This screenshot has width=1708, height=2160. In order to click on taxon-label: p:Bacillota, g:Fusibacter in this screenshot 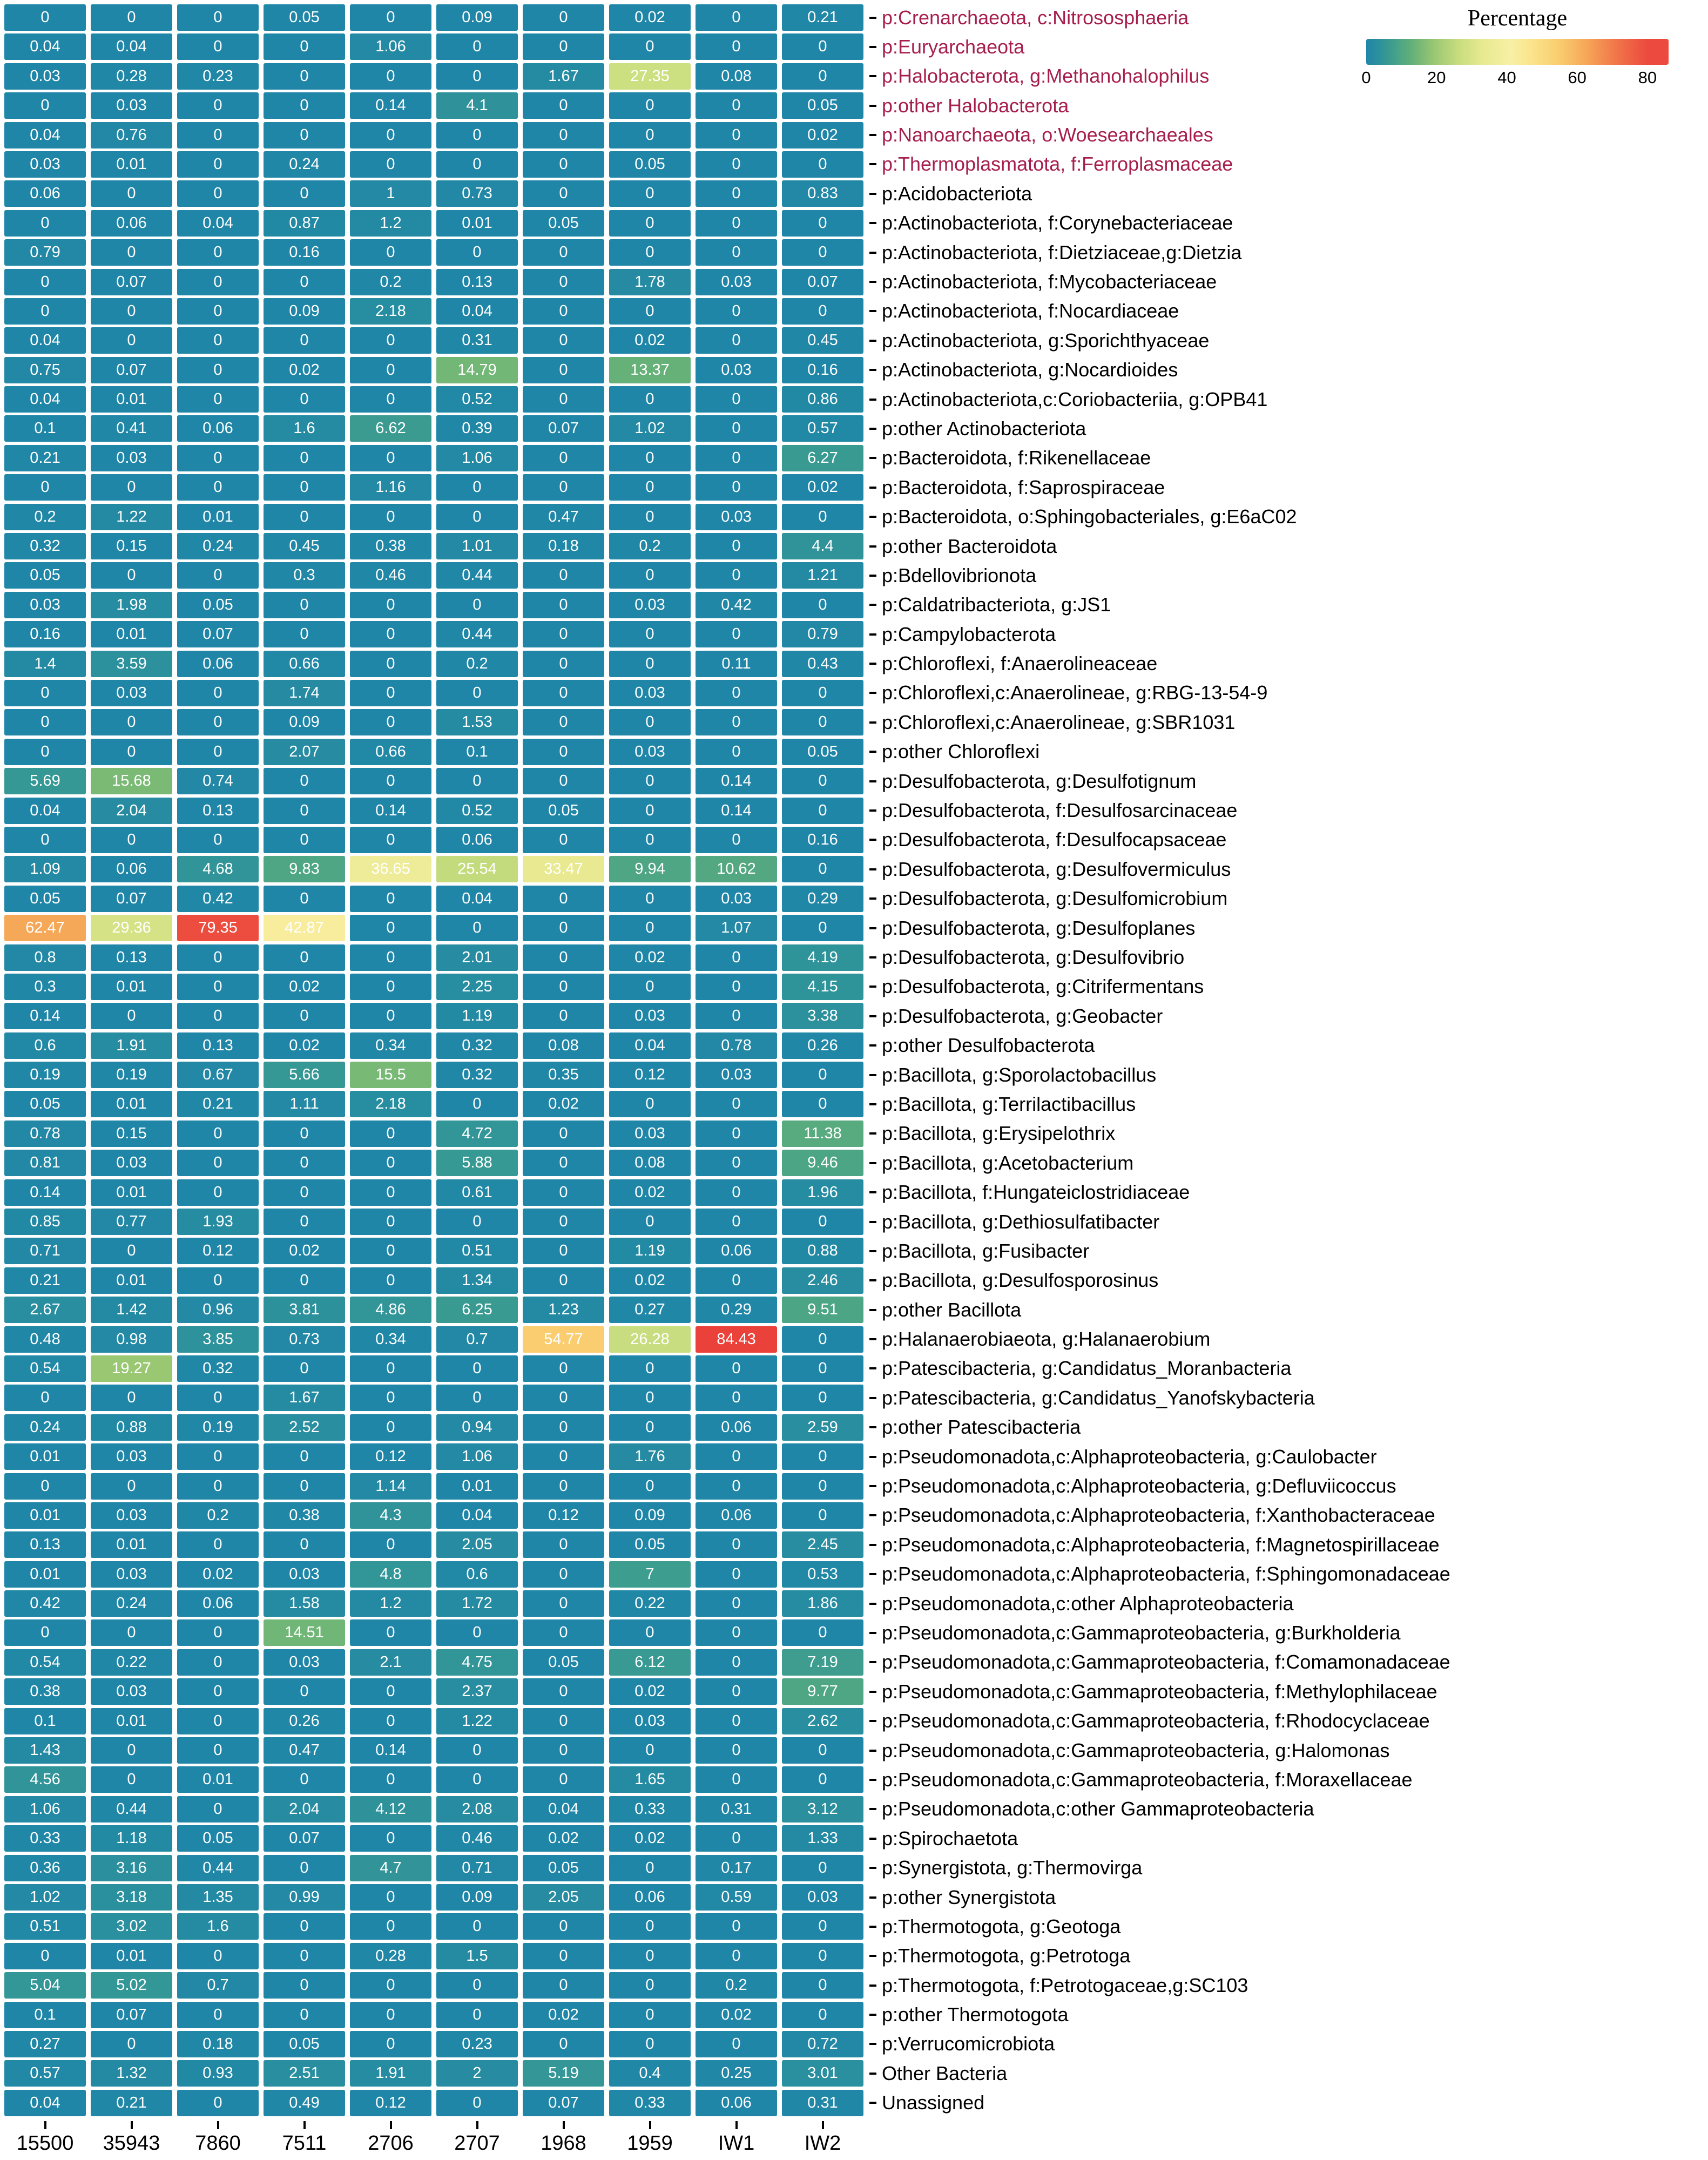, I will do `click(986, 1251)`.